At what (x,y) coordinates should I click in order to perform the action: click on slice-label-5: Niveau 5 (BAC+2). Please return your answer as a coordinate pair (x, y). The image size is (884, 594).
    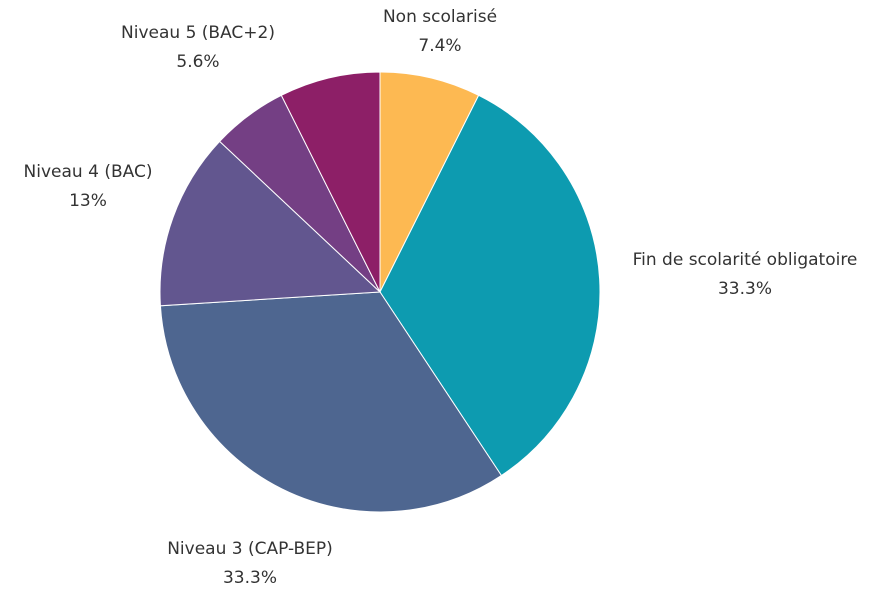
    Looking at the image, I should click on (198, 33).